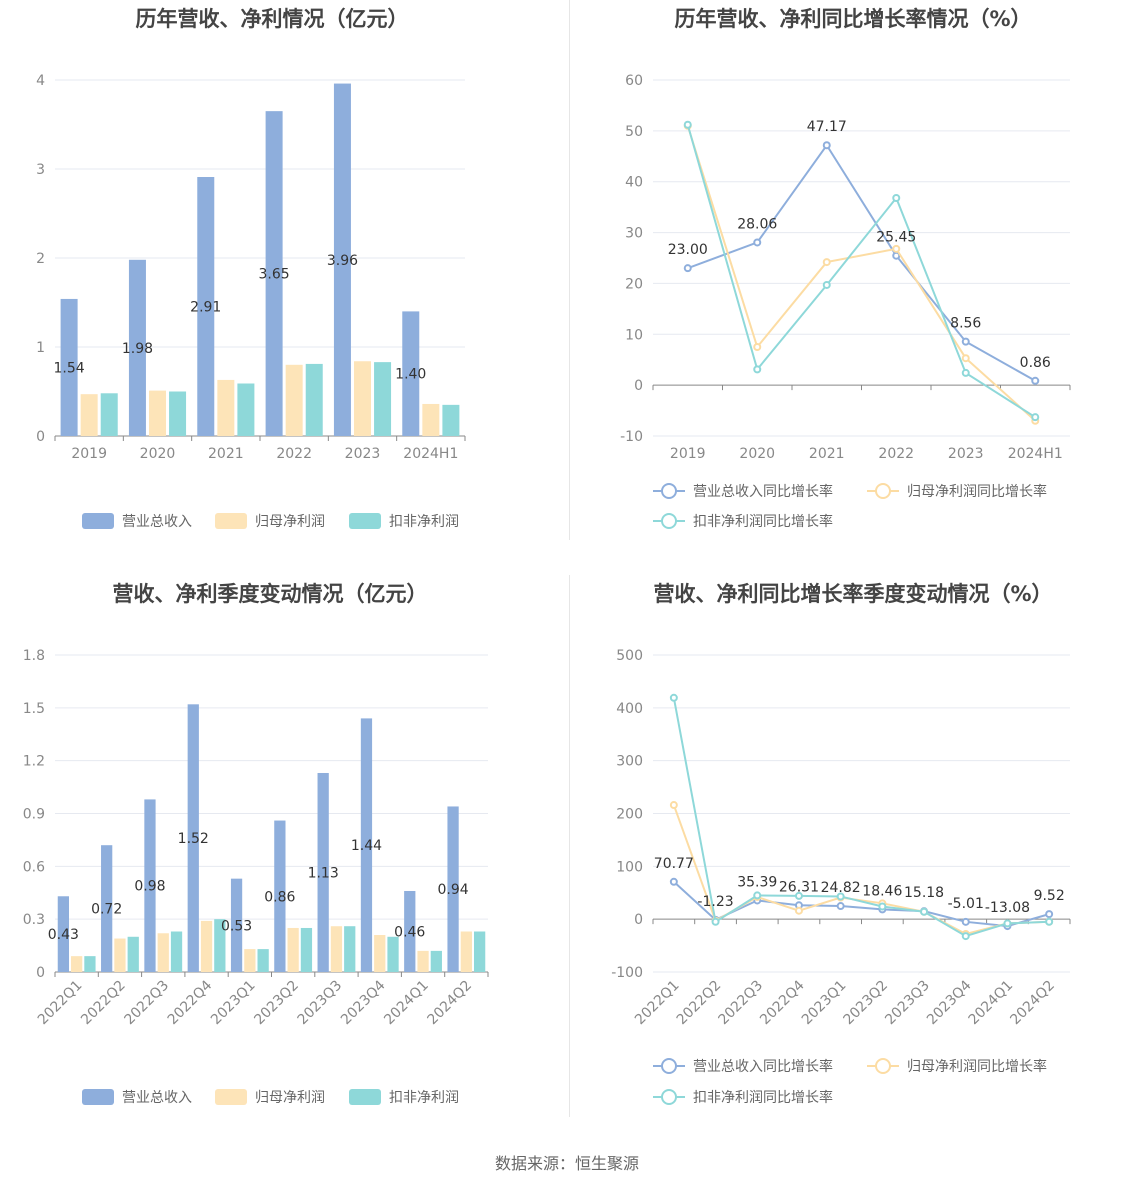  I want to click on data-label: 0.98, so click(149, 887).